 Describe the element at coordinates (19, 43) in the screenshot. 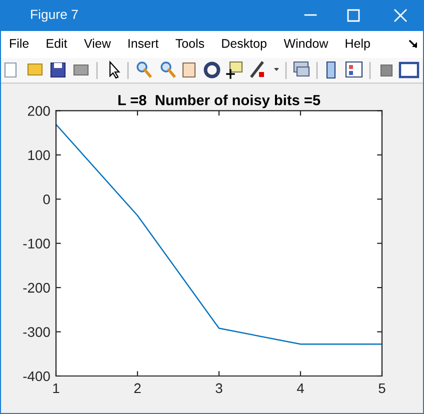

I see `text: File` at that location.